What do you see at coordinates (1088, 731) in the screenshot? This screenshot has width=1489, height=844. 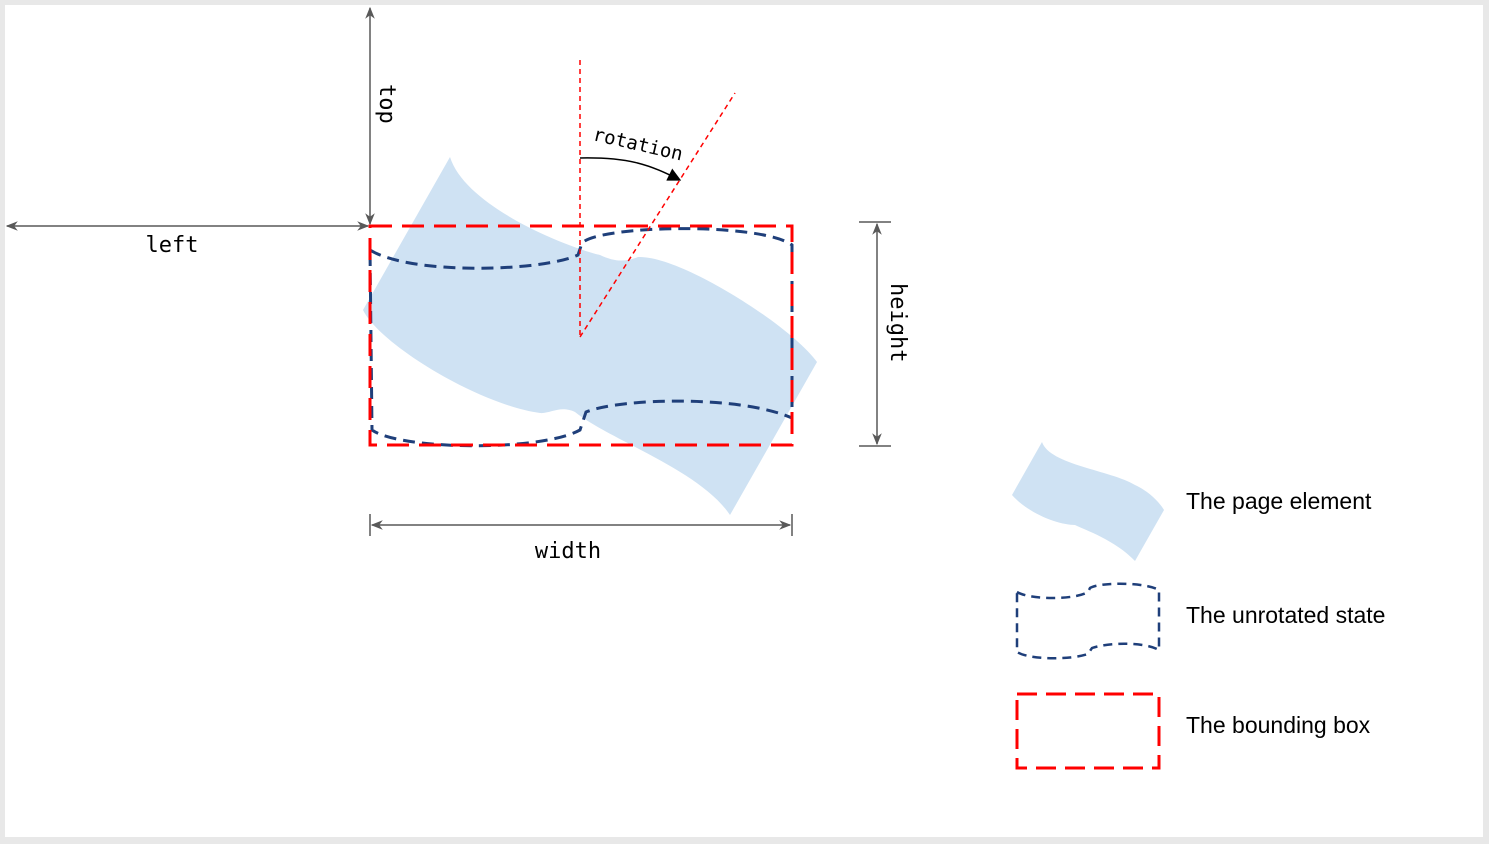 I see `legend-bounding-box-swatch` at bounding box center [1088, 731].